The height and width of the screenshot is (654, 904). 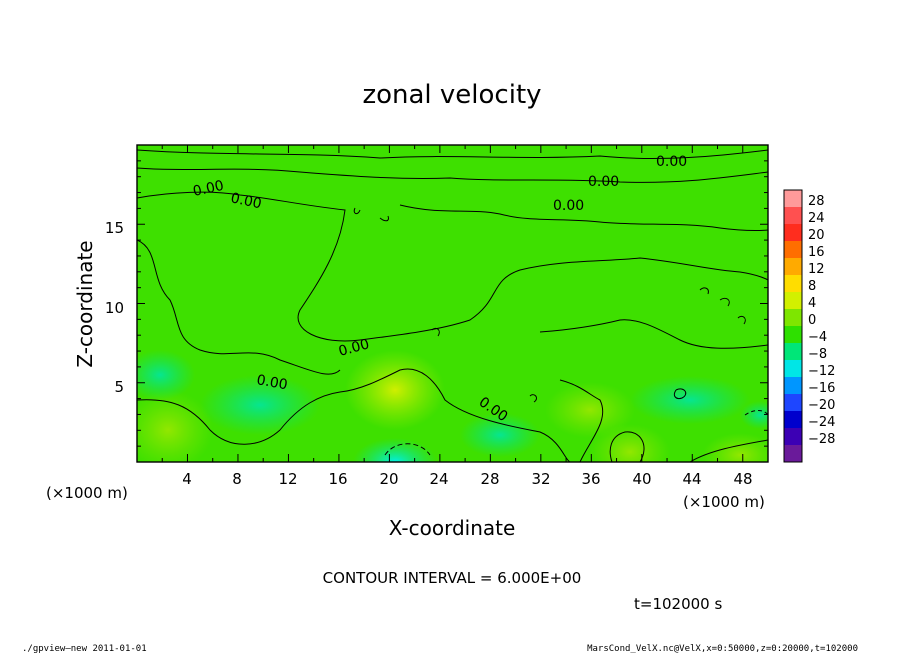 I want to click on colorbar-label: −4, so click(x=817, y=337).